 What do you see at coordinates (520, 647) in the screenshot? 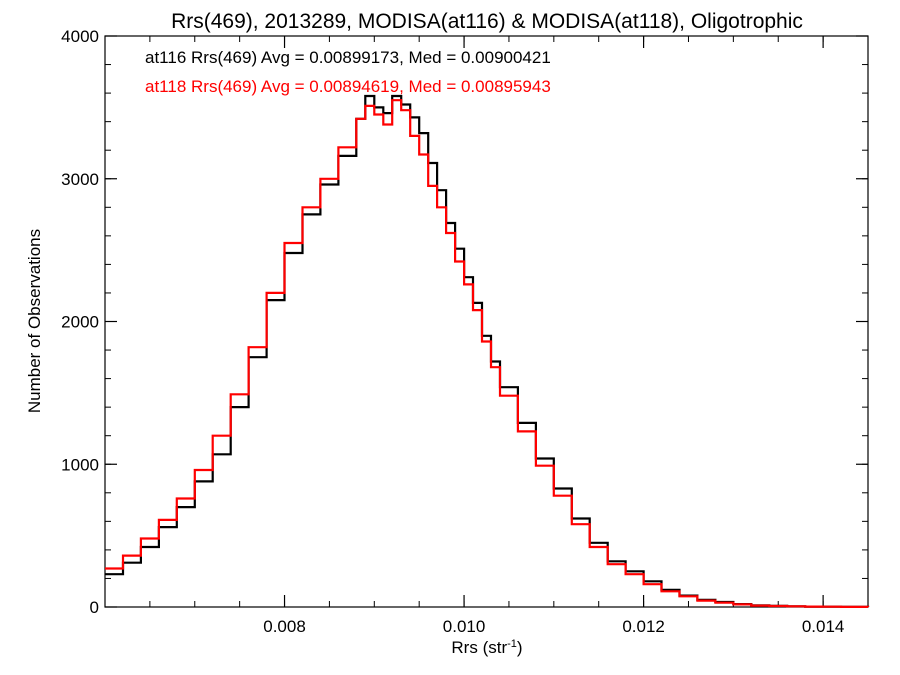
I see `x-axis-label-end: )` at bounding box center [520, 647].